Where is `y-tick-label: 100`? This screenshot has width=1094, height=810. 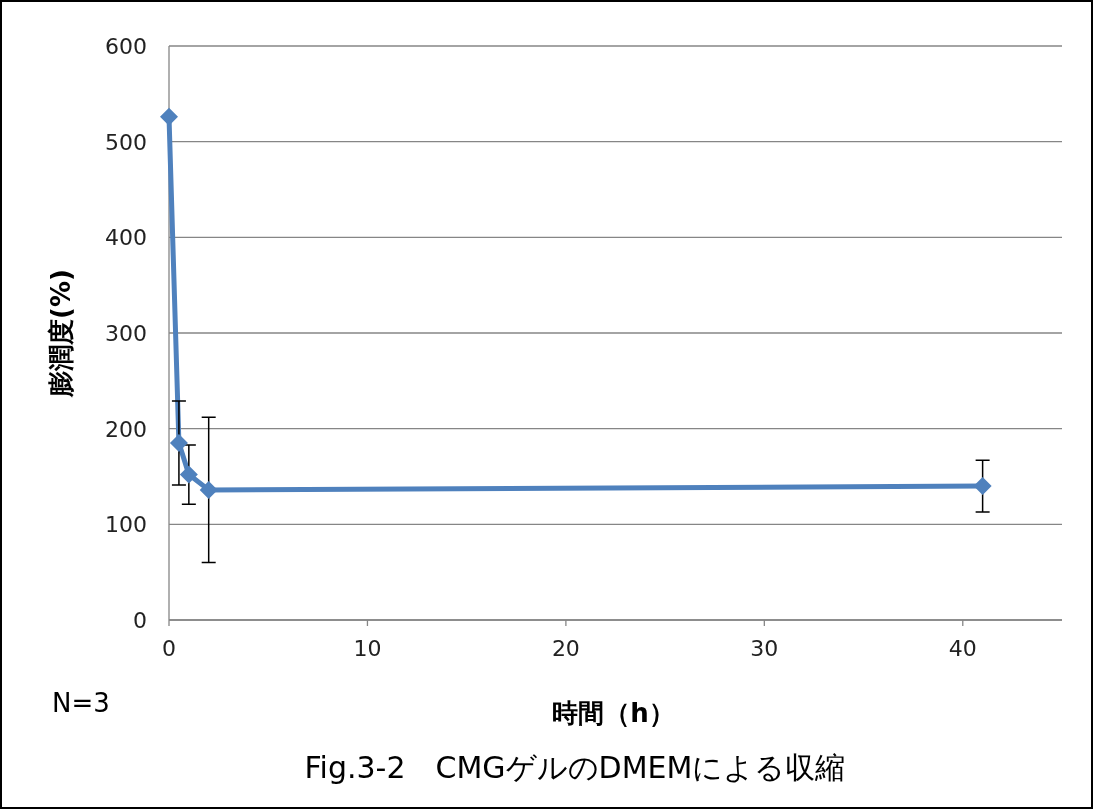
y-tick-label: 100 is located at coordinates (126, 525).